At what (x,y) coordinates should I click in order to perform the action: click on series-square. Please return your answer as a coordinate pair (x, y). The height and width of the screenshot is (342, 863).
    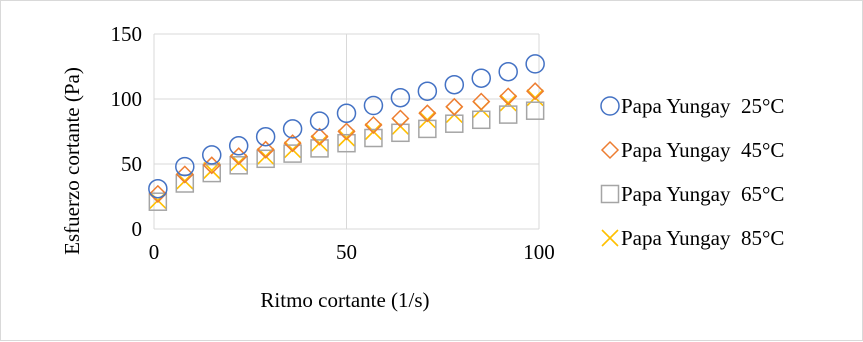
    Looking at the image, I should click on (346, 156).